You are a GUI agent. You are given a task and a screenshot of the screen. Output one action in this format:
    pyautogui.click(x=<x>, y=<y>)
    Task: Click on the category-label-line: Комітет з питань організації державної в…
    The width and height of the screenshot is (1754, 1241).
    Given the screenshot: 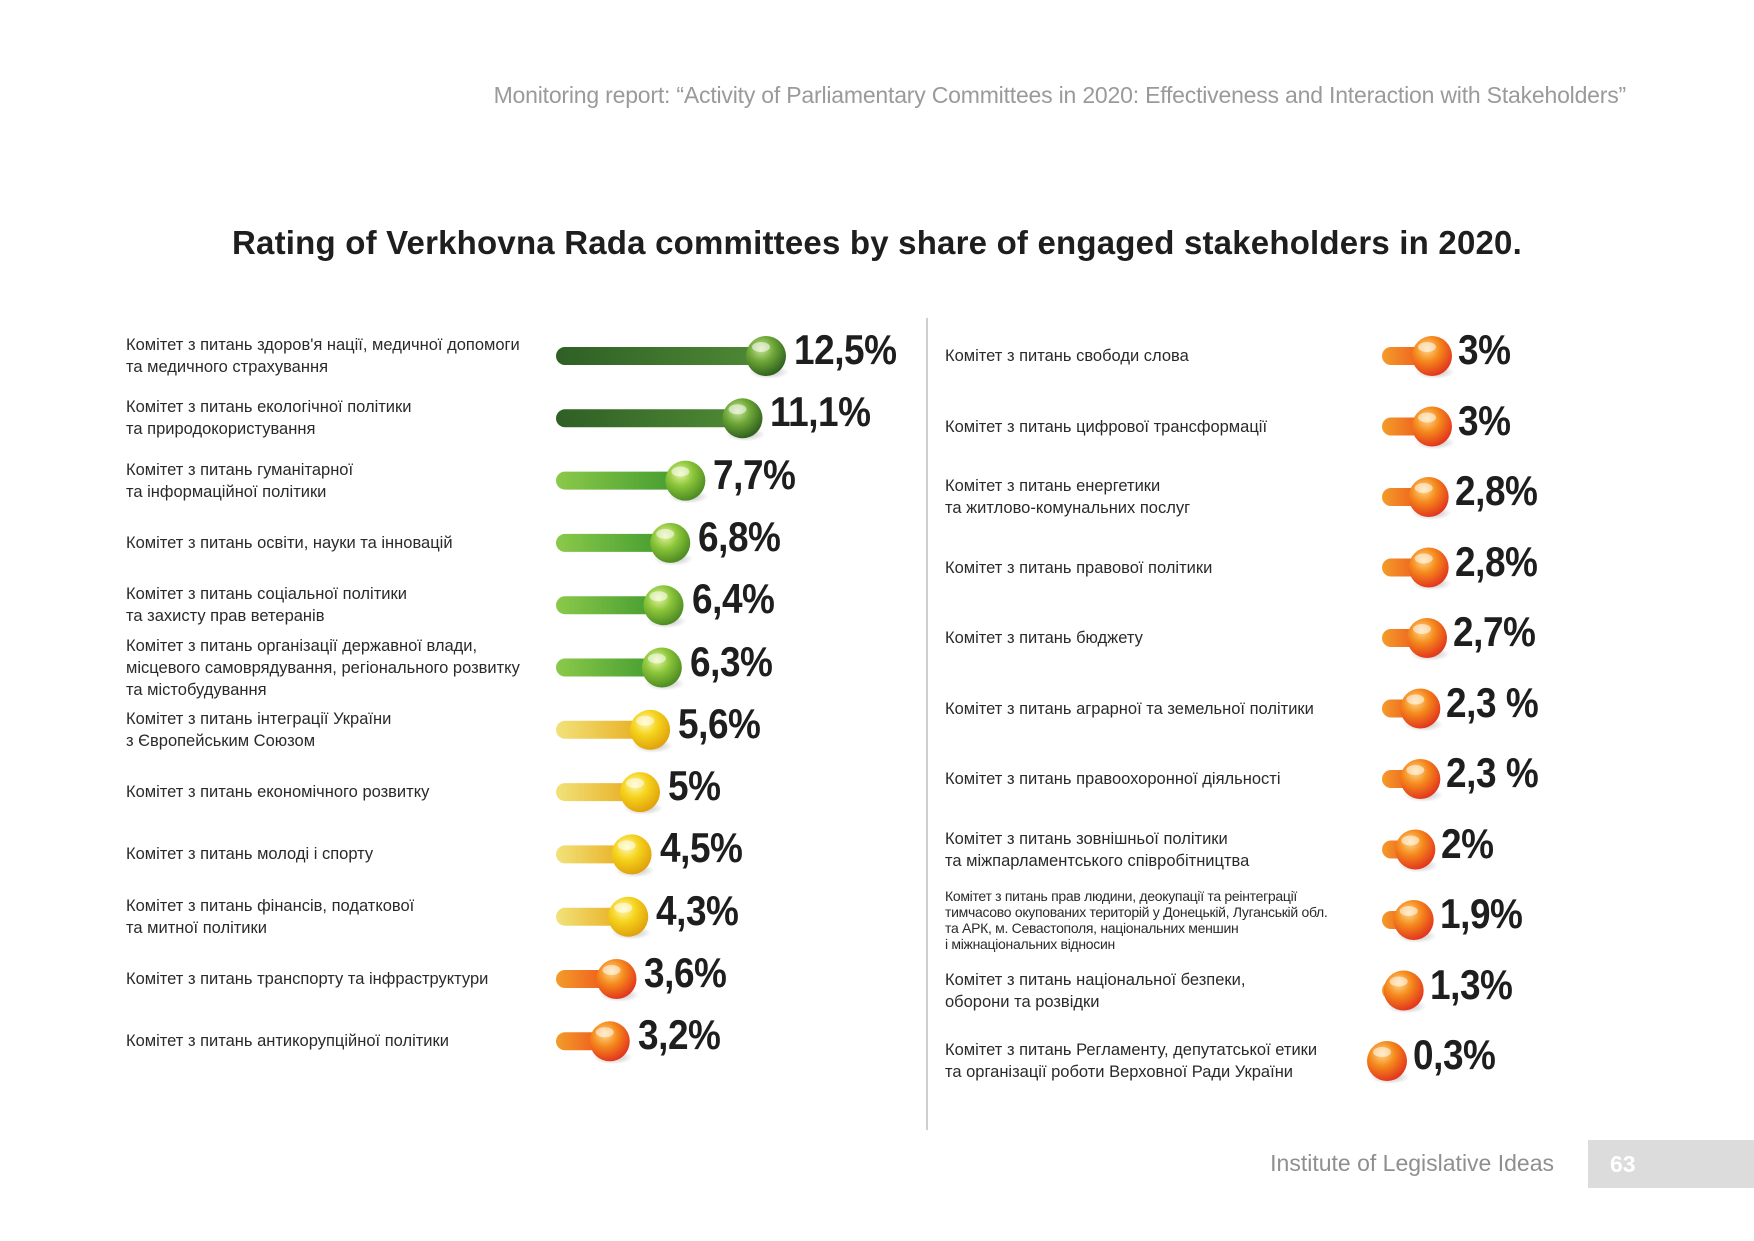 What is the action you would take?
    pyautogui.click(x=302, y=645)
    